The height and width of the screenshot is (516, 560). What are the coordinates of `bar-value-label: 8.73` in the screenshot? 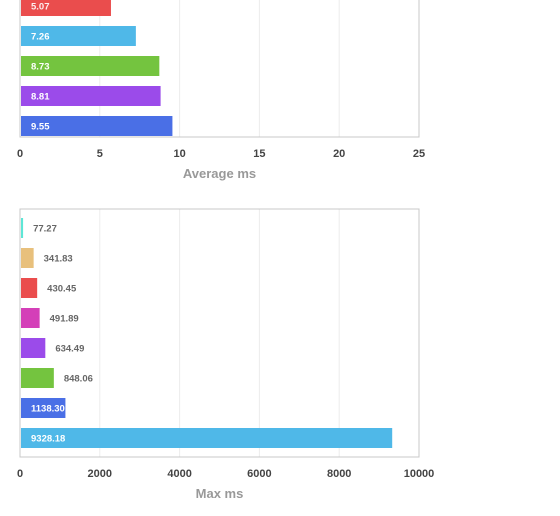 It's located at (40, 67).